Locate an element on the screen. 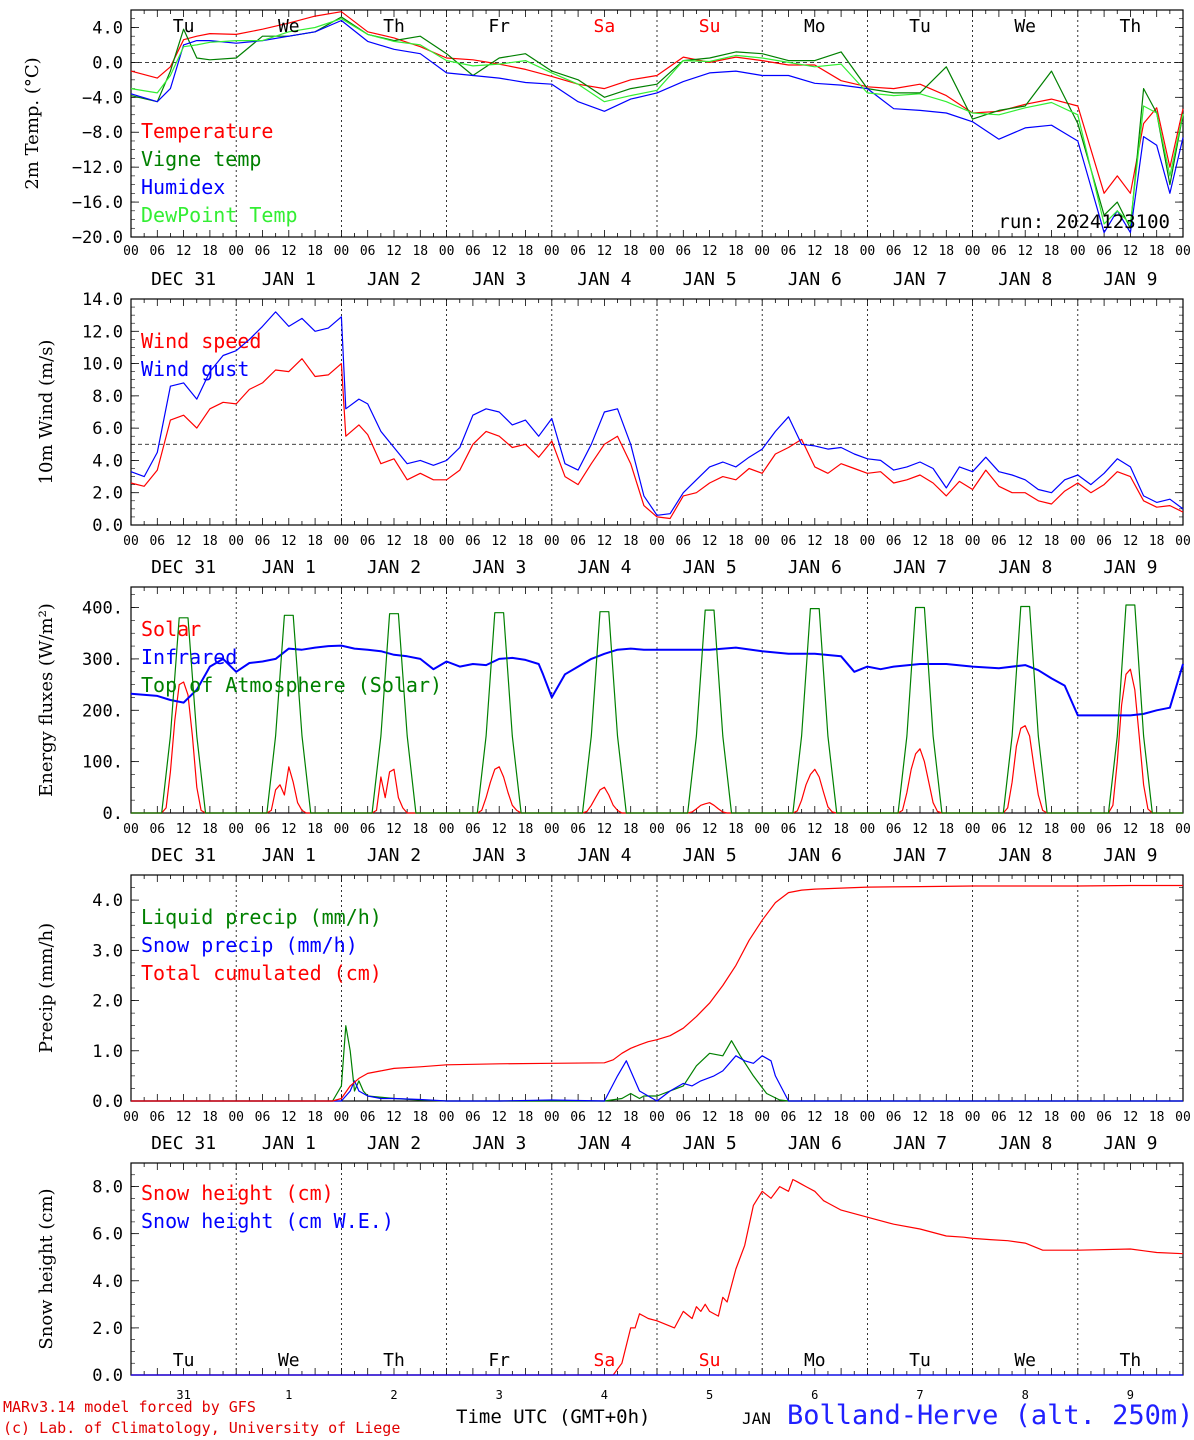  series-line-dewpoint-temp is located at coordinates (657, 121).